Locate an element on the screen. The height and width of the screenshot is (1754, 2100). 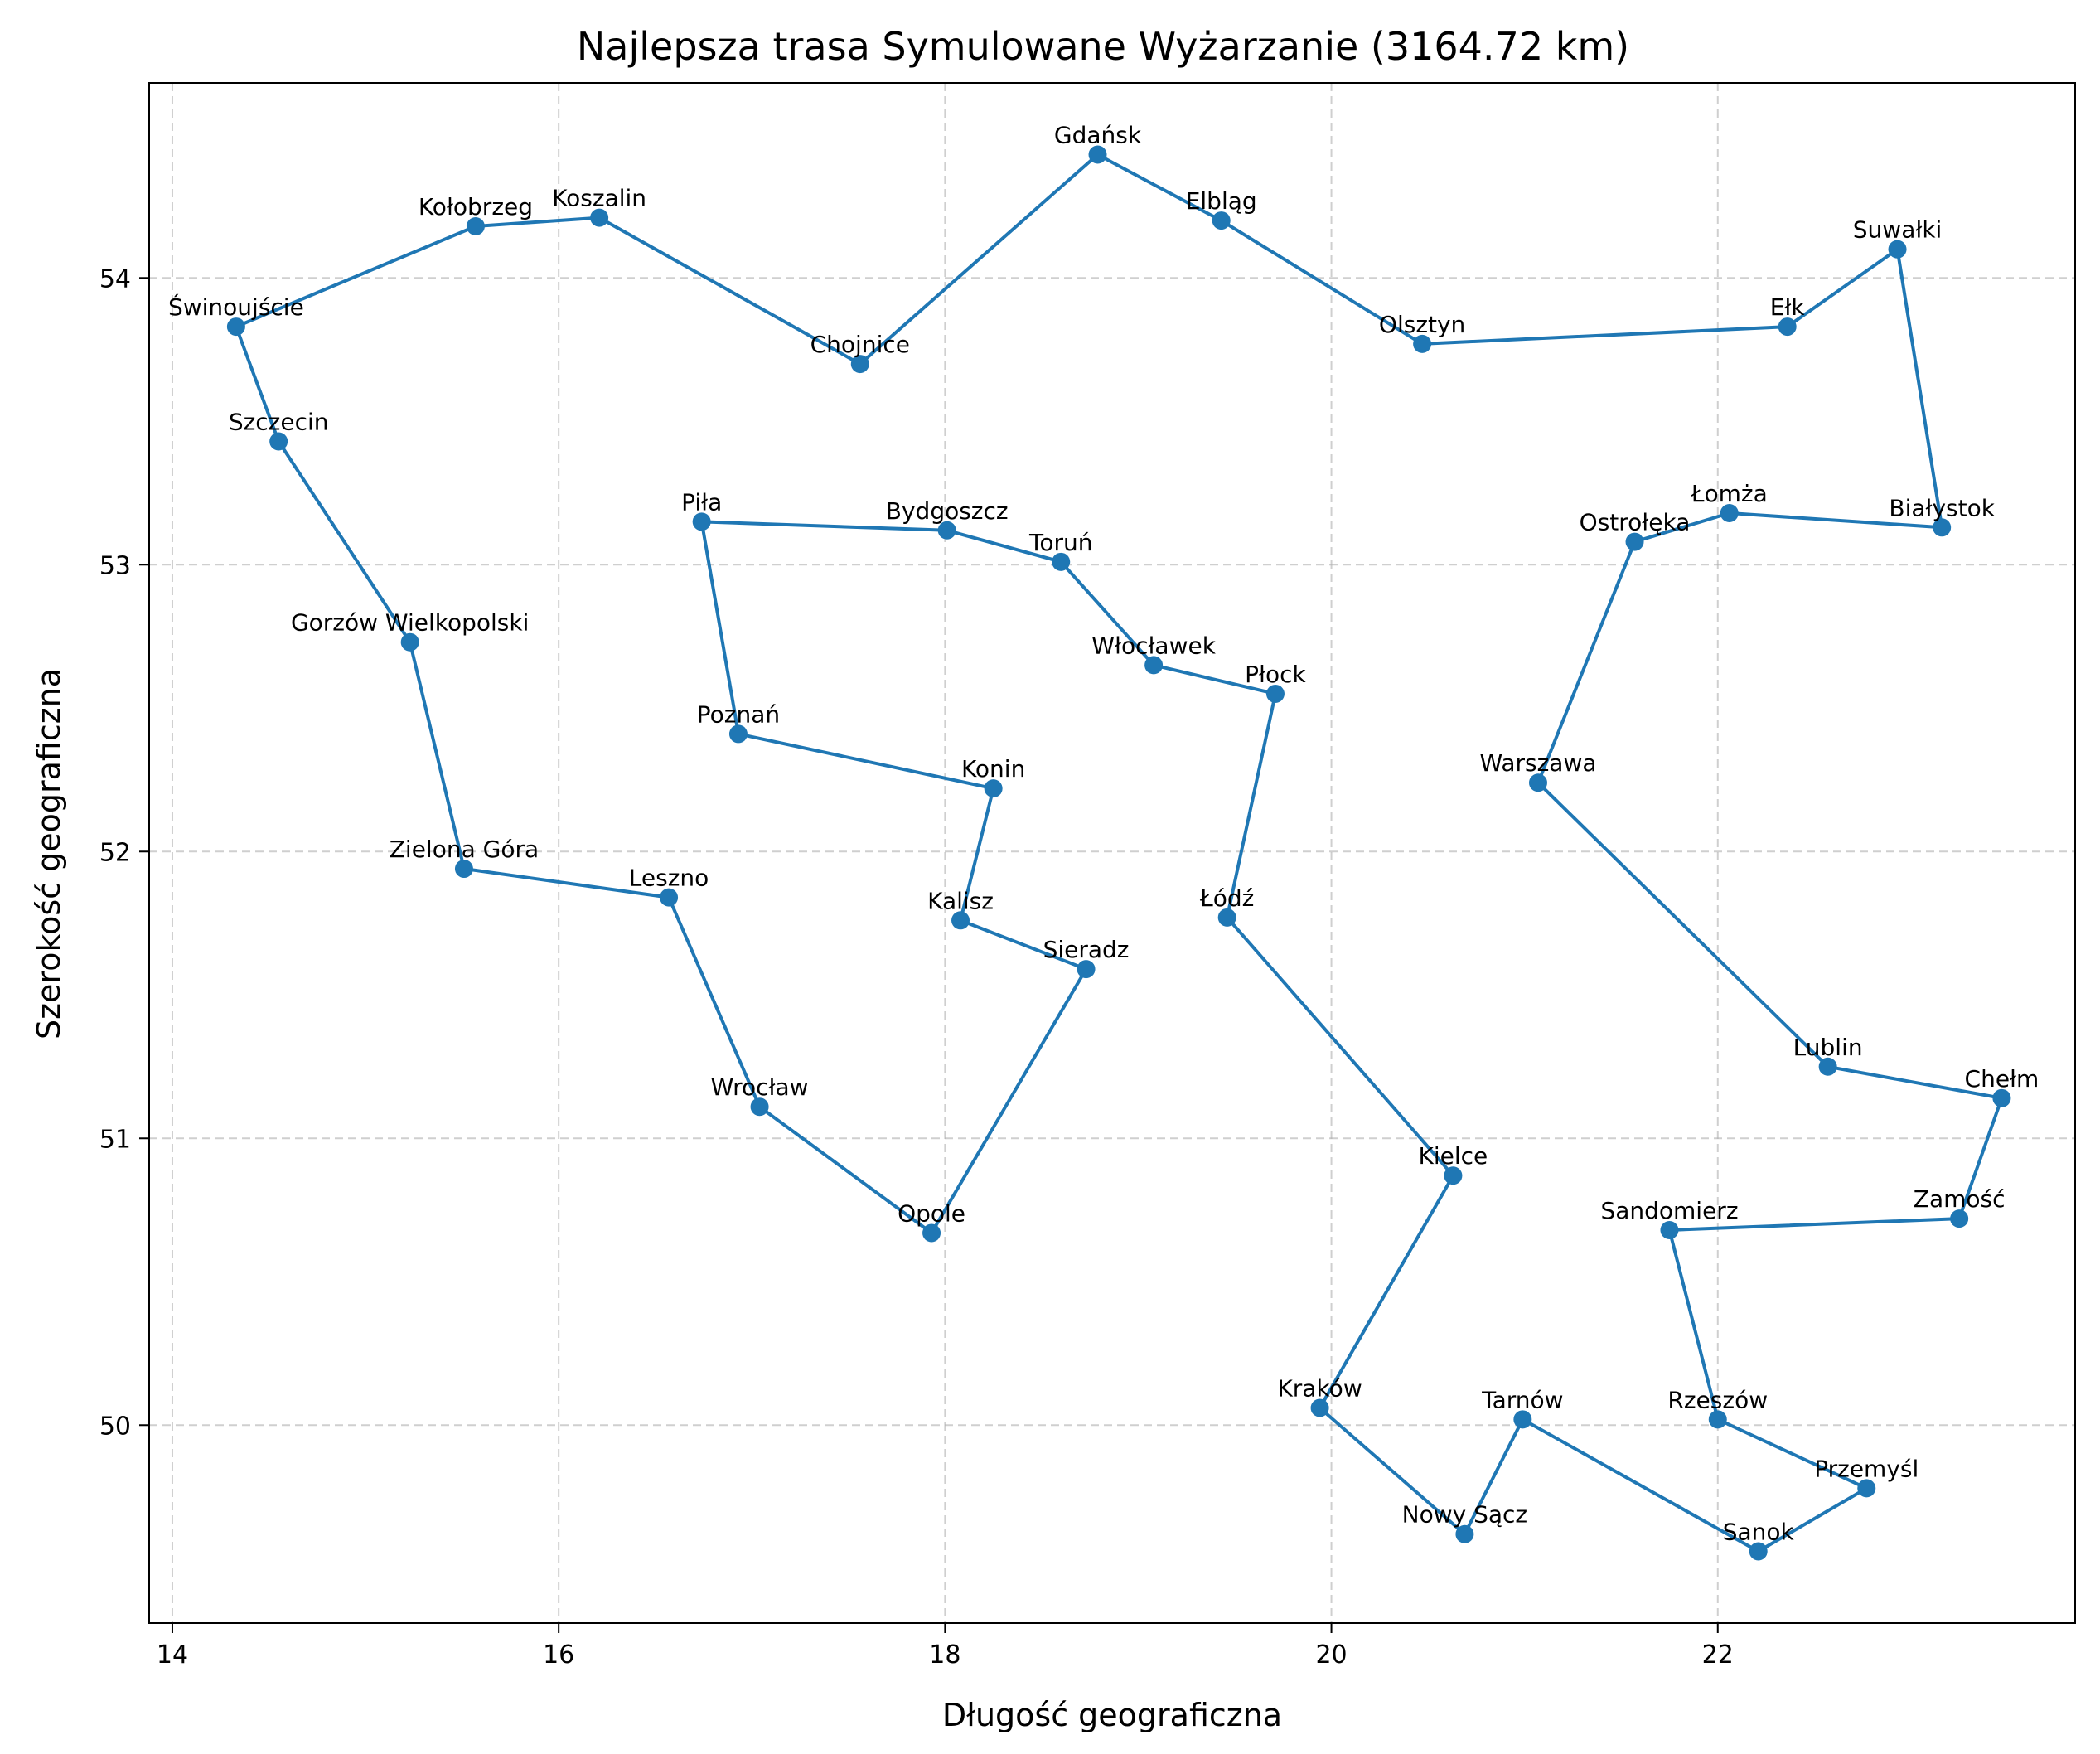
y-tick-label: 51 is located at coordinates (115, 1139).